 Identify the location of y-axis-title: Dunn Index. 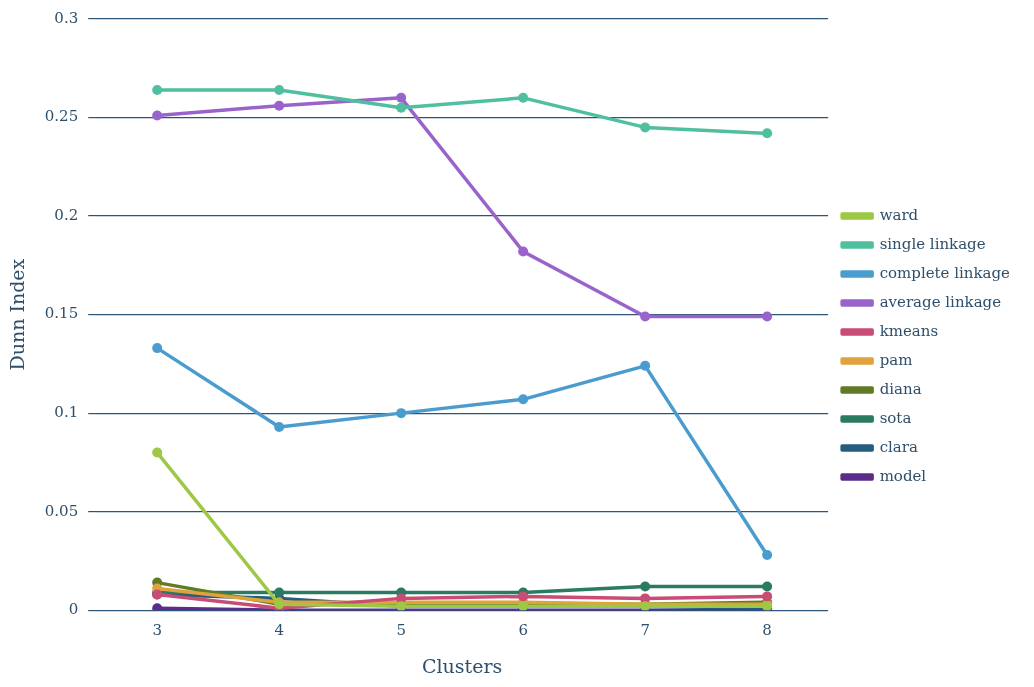
(17, 314).